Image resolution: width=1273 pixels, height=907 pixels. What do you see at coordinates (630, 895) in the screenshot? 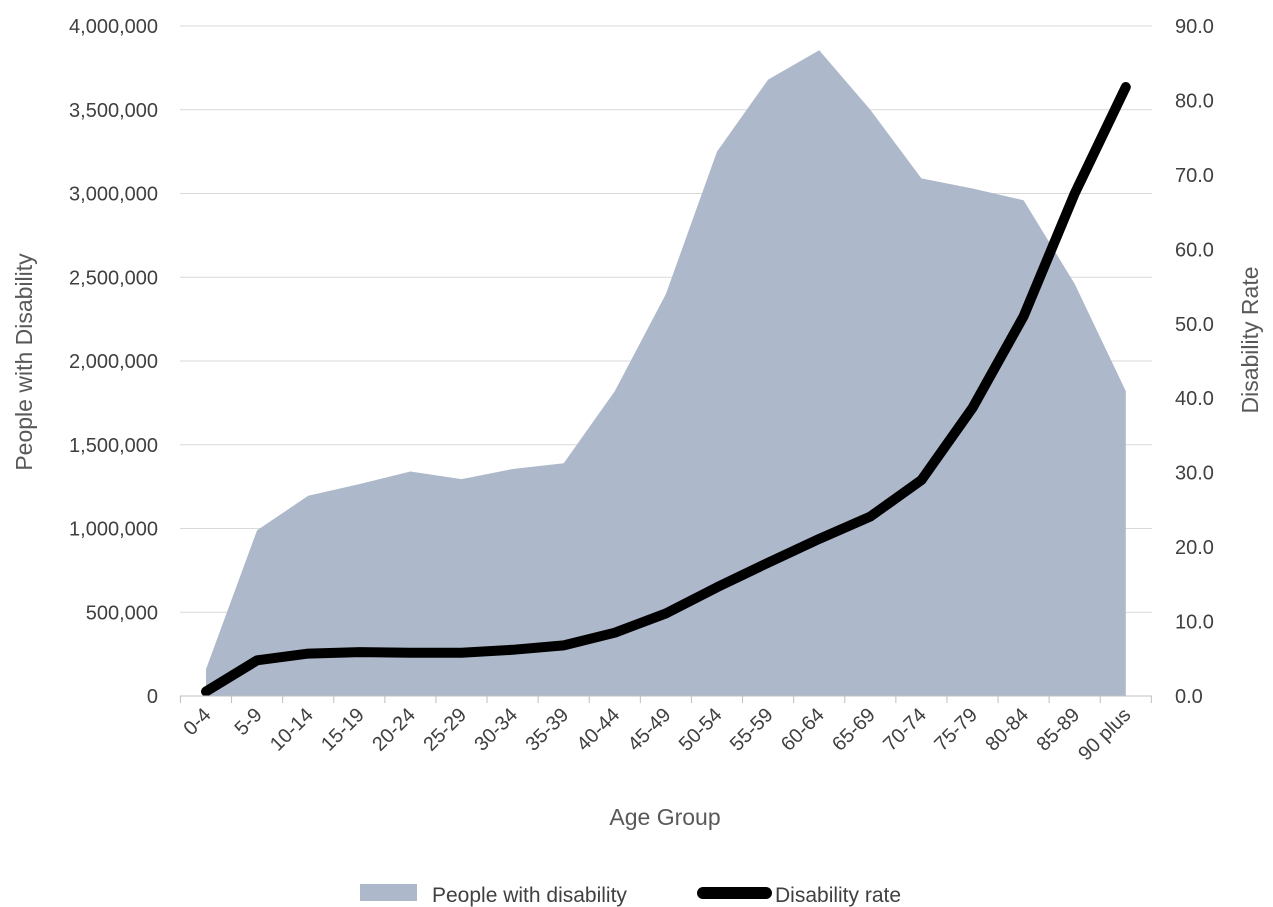
I see `legend: People with disability Disability rate` at bounding box center [630, 895].